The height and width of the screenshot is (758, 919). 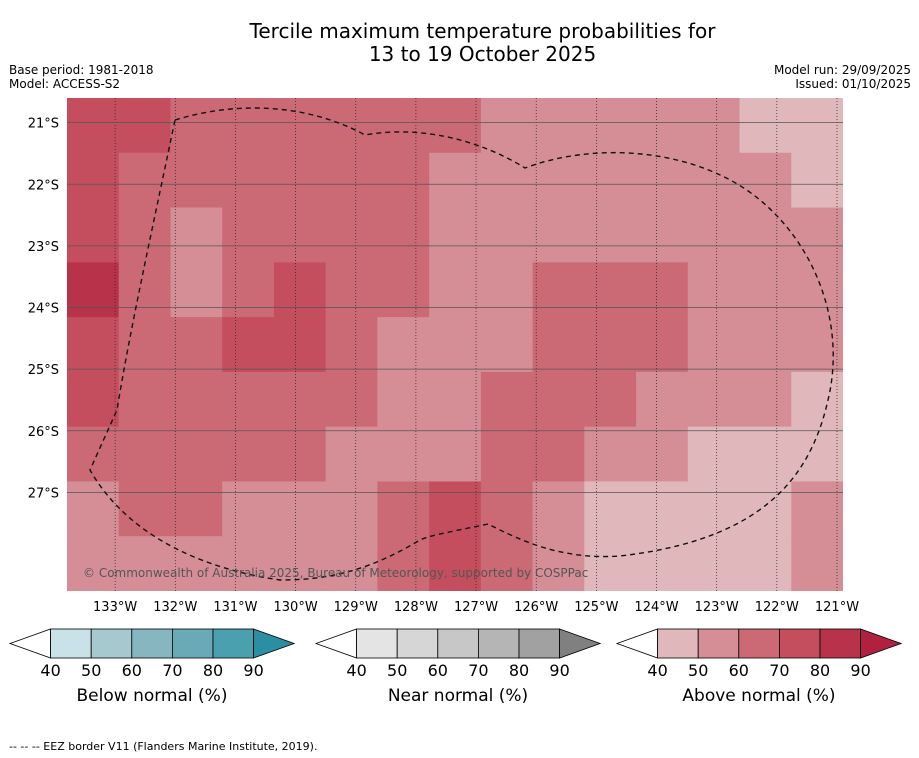 What do you see at coordinates (336, 643) in the screenshot?
I see `colorbar-extend-low` at bounding box center [336, 643].